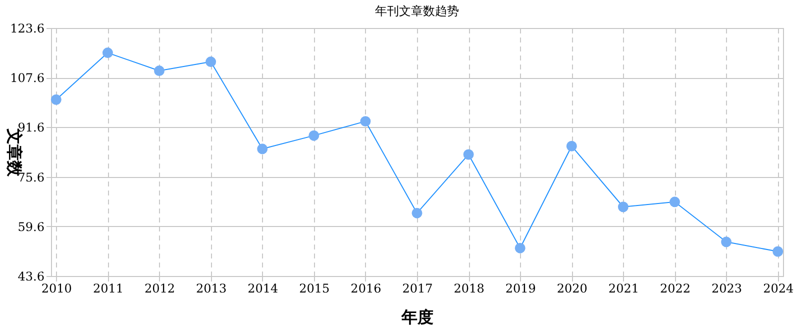 The width and height of the screenshot is (798, 330). Describe the element at coordinates (263, 289) in the screenshot. I see `x-tick-label: 2014` at that location.